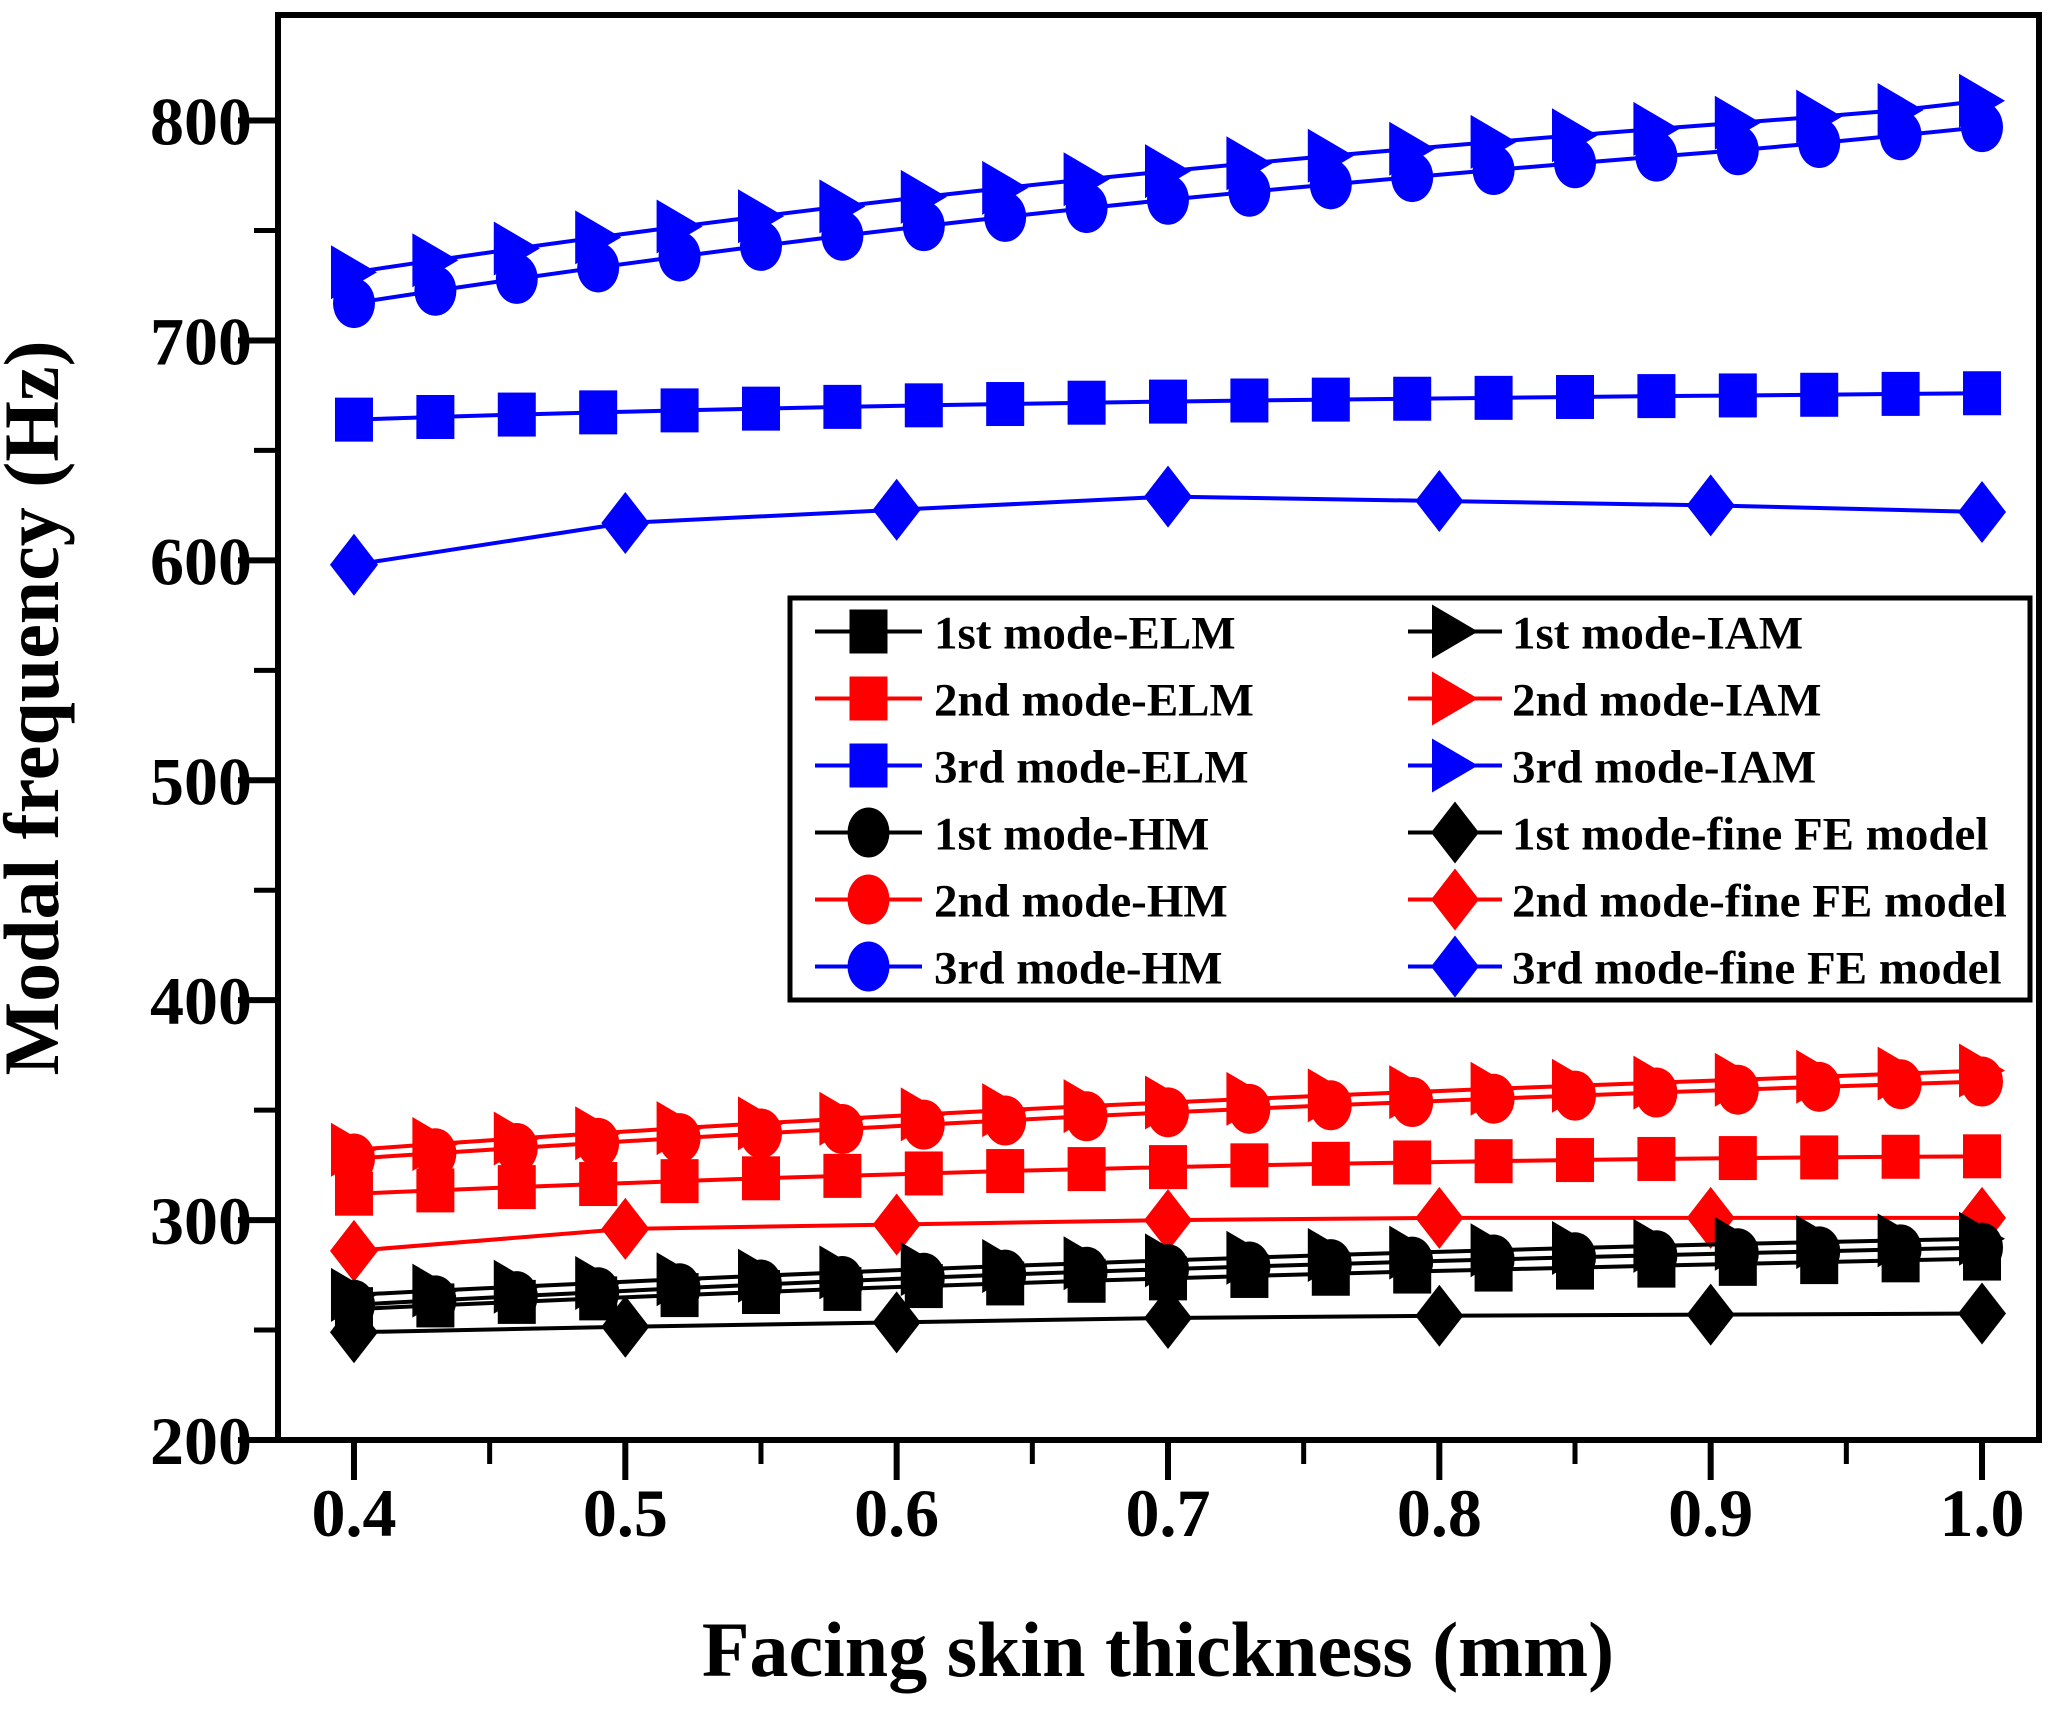 The height and width of the screenshot is (1710, 2067). I want to click on y-tick-label: 800, so click(201, 122).